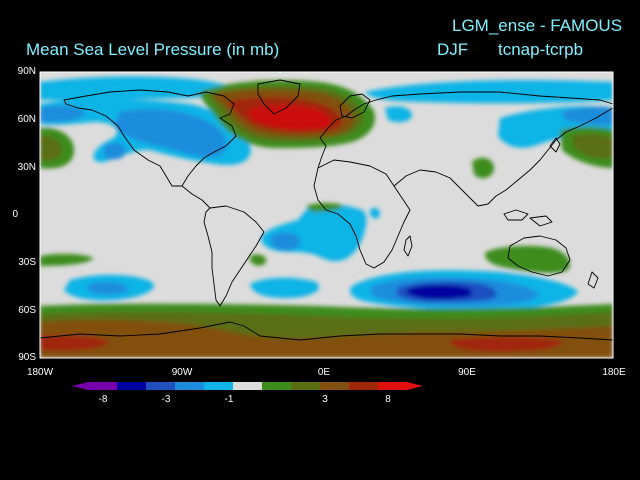  I want to click on south-pacific-green, so click(67, 259).